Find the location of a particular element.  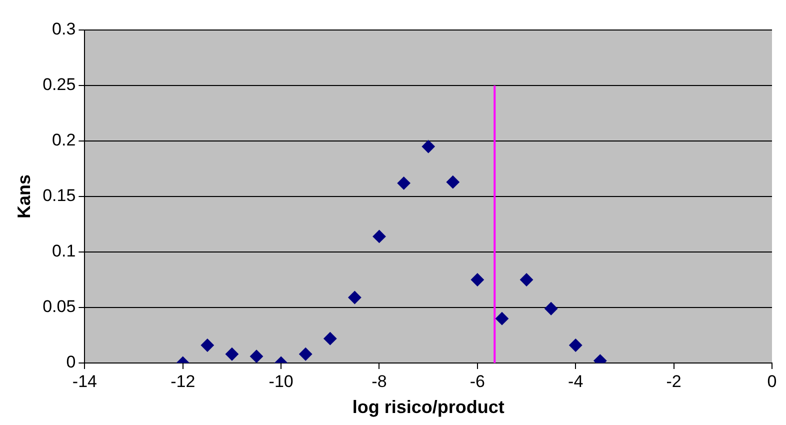

y-tick-label: 0 is located at coordinates (71, 362).